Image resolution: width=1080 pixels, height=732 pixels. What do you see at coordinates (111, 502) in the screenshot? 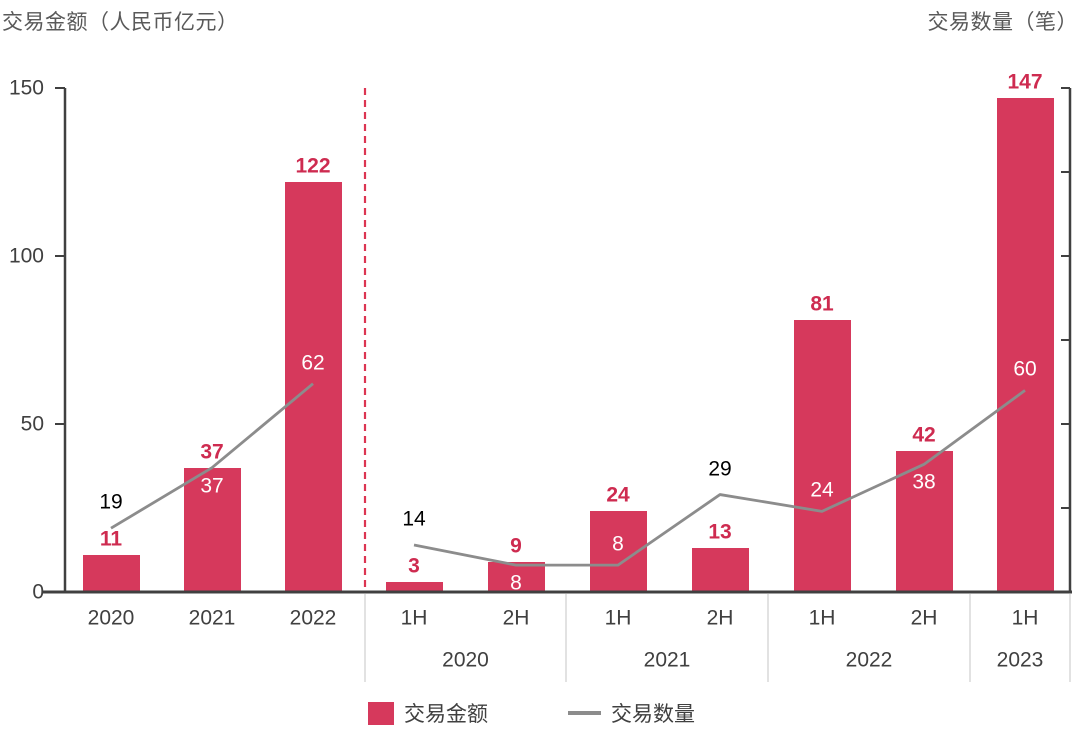
I see `line-value-label: 19` at bounding box center [111, 502].